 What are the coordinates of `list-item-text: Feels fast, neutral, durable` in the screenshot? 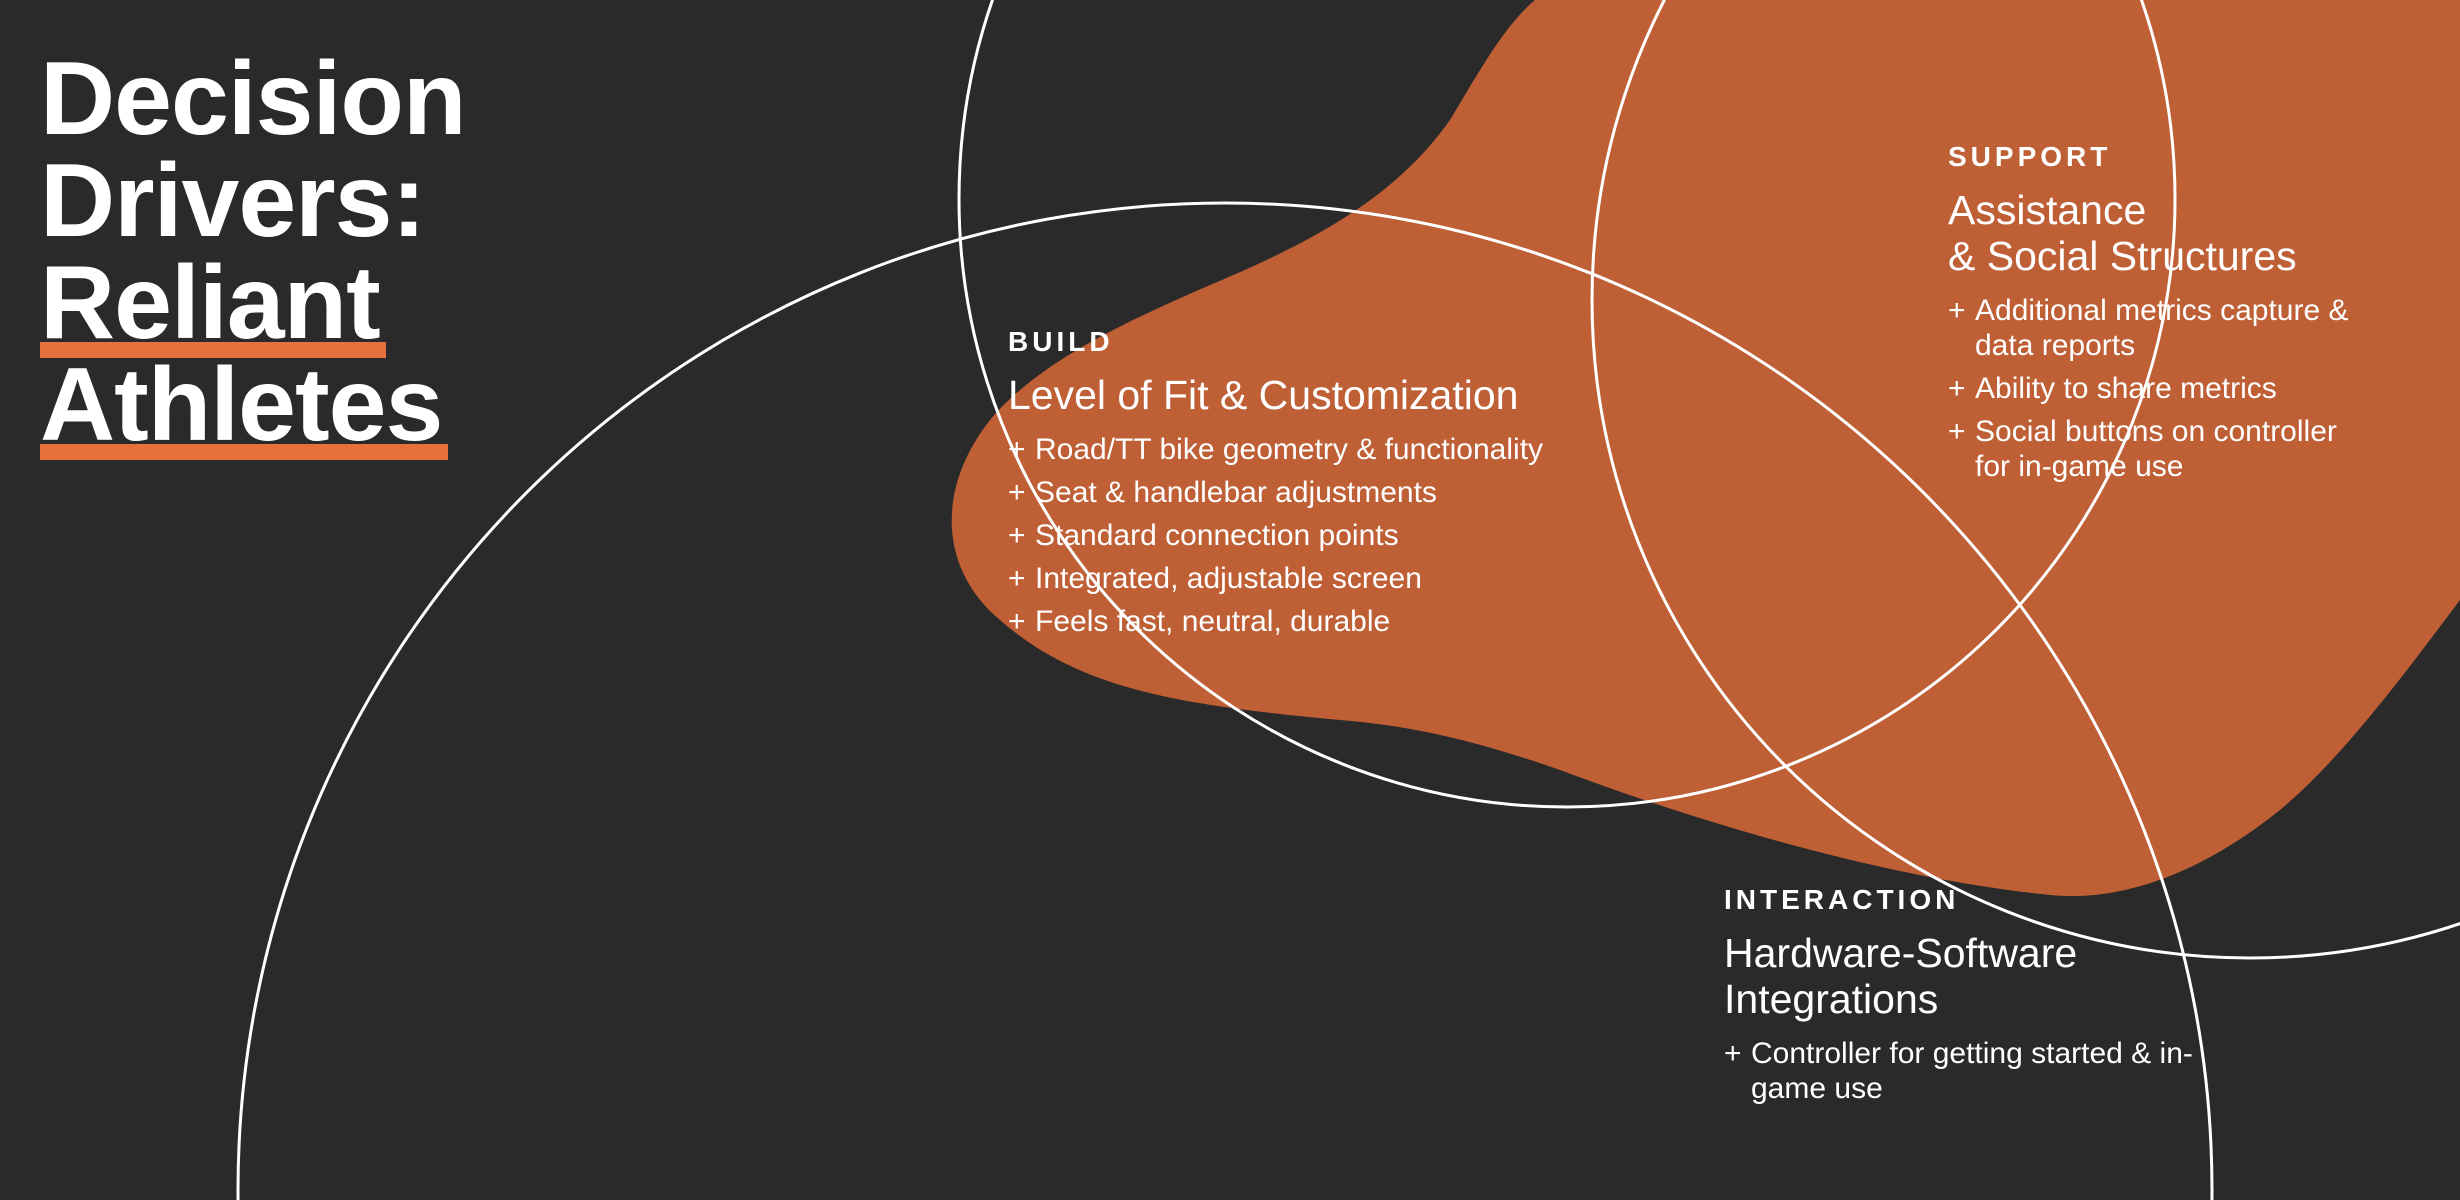 It's located at (1213, 621).